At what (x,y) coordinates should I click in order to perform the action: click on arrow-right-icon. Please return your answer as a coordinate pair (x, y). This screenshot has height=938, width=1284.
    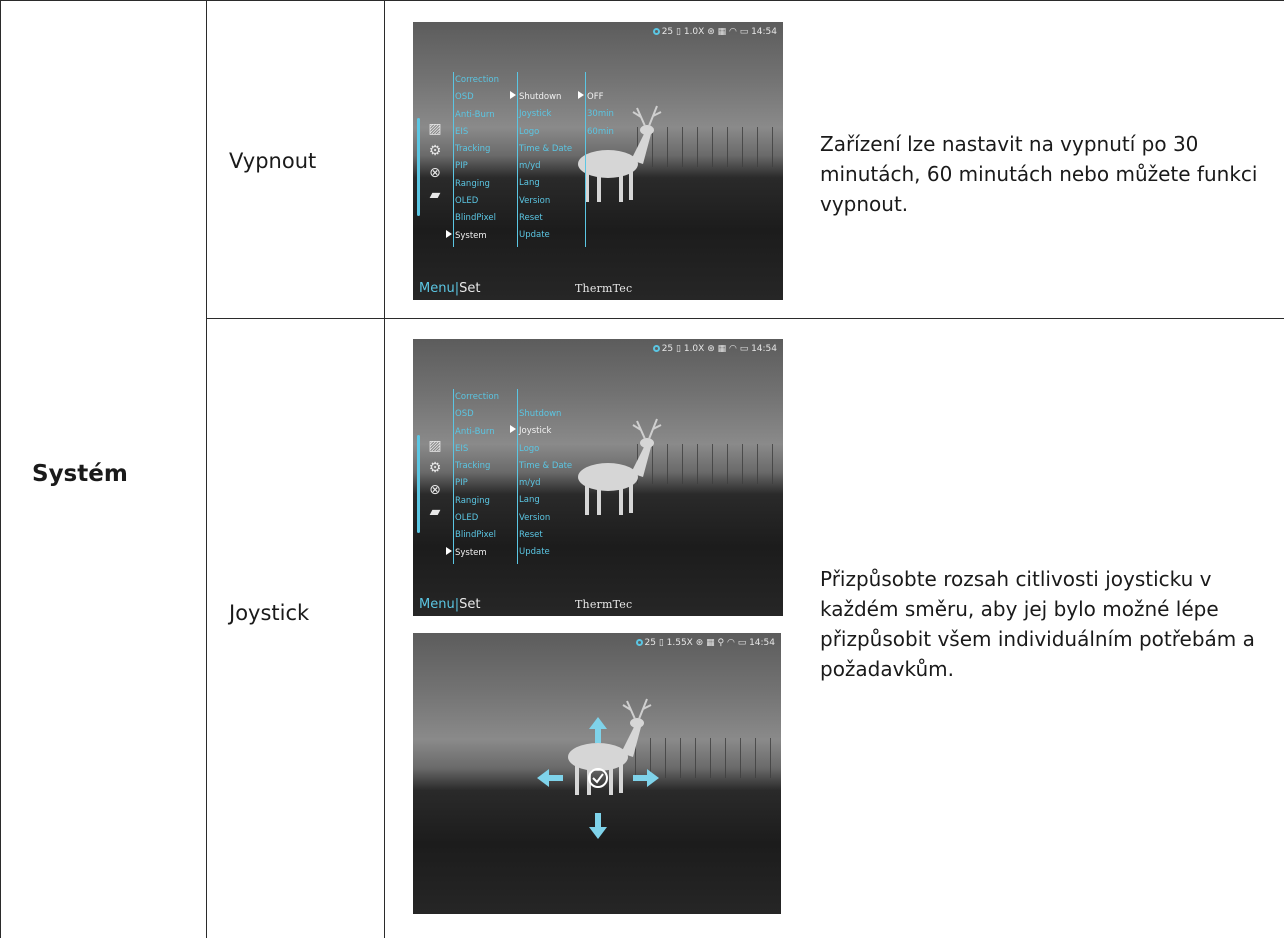
    Looking at the image, I should click on (646, 778).